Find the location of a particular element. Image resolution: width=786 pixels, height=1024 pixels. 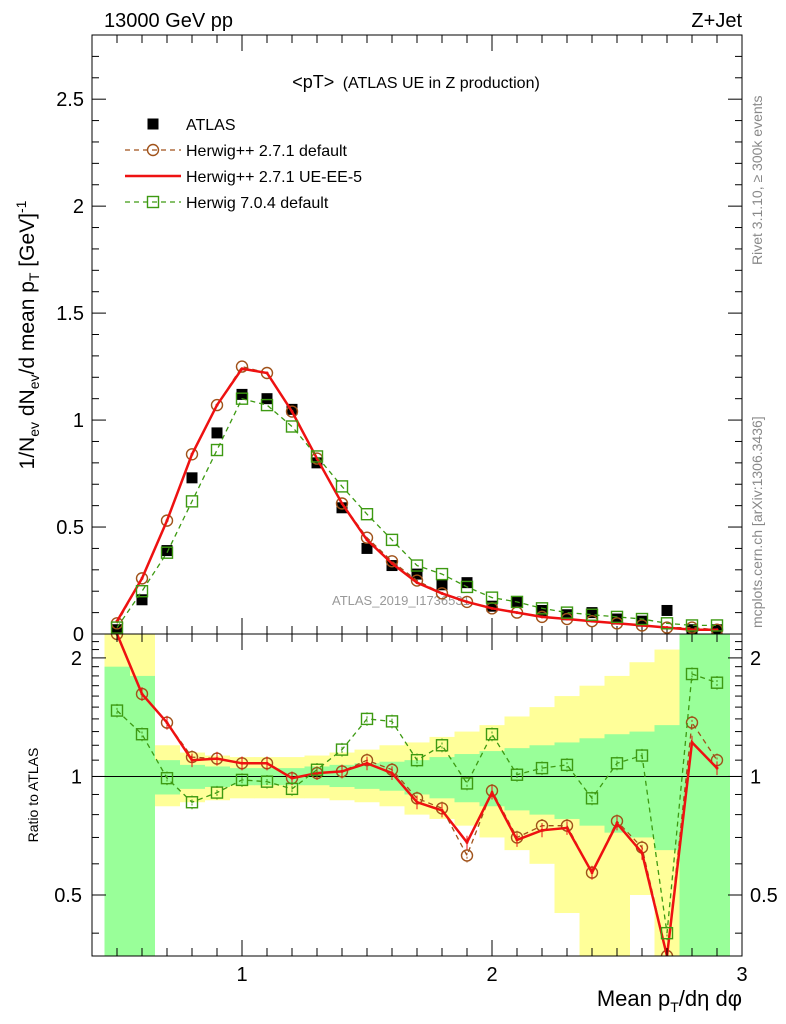

chart-title-sub: (ATLAS UE in Z production) is located at coordinates (441, 83).